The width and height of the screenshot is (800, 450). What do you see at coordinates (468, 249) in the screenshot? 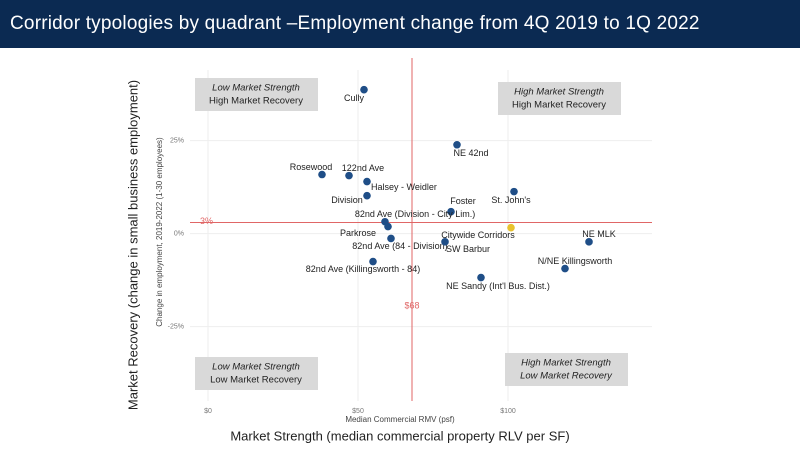
I see `point-label: SW Barbur` at bounding box center [468, 249].